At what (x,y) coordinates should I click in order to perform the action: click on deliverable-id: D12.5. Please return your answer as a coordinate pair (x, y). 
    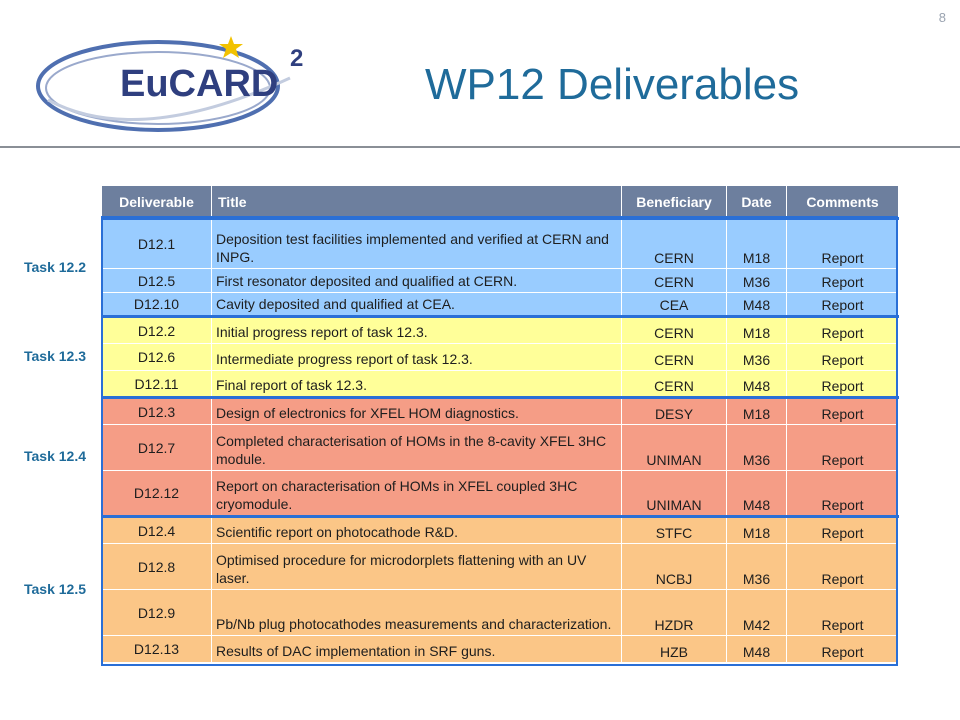
    Looking at the image, I should click on (156, 280).